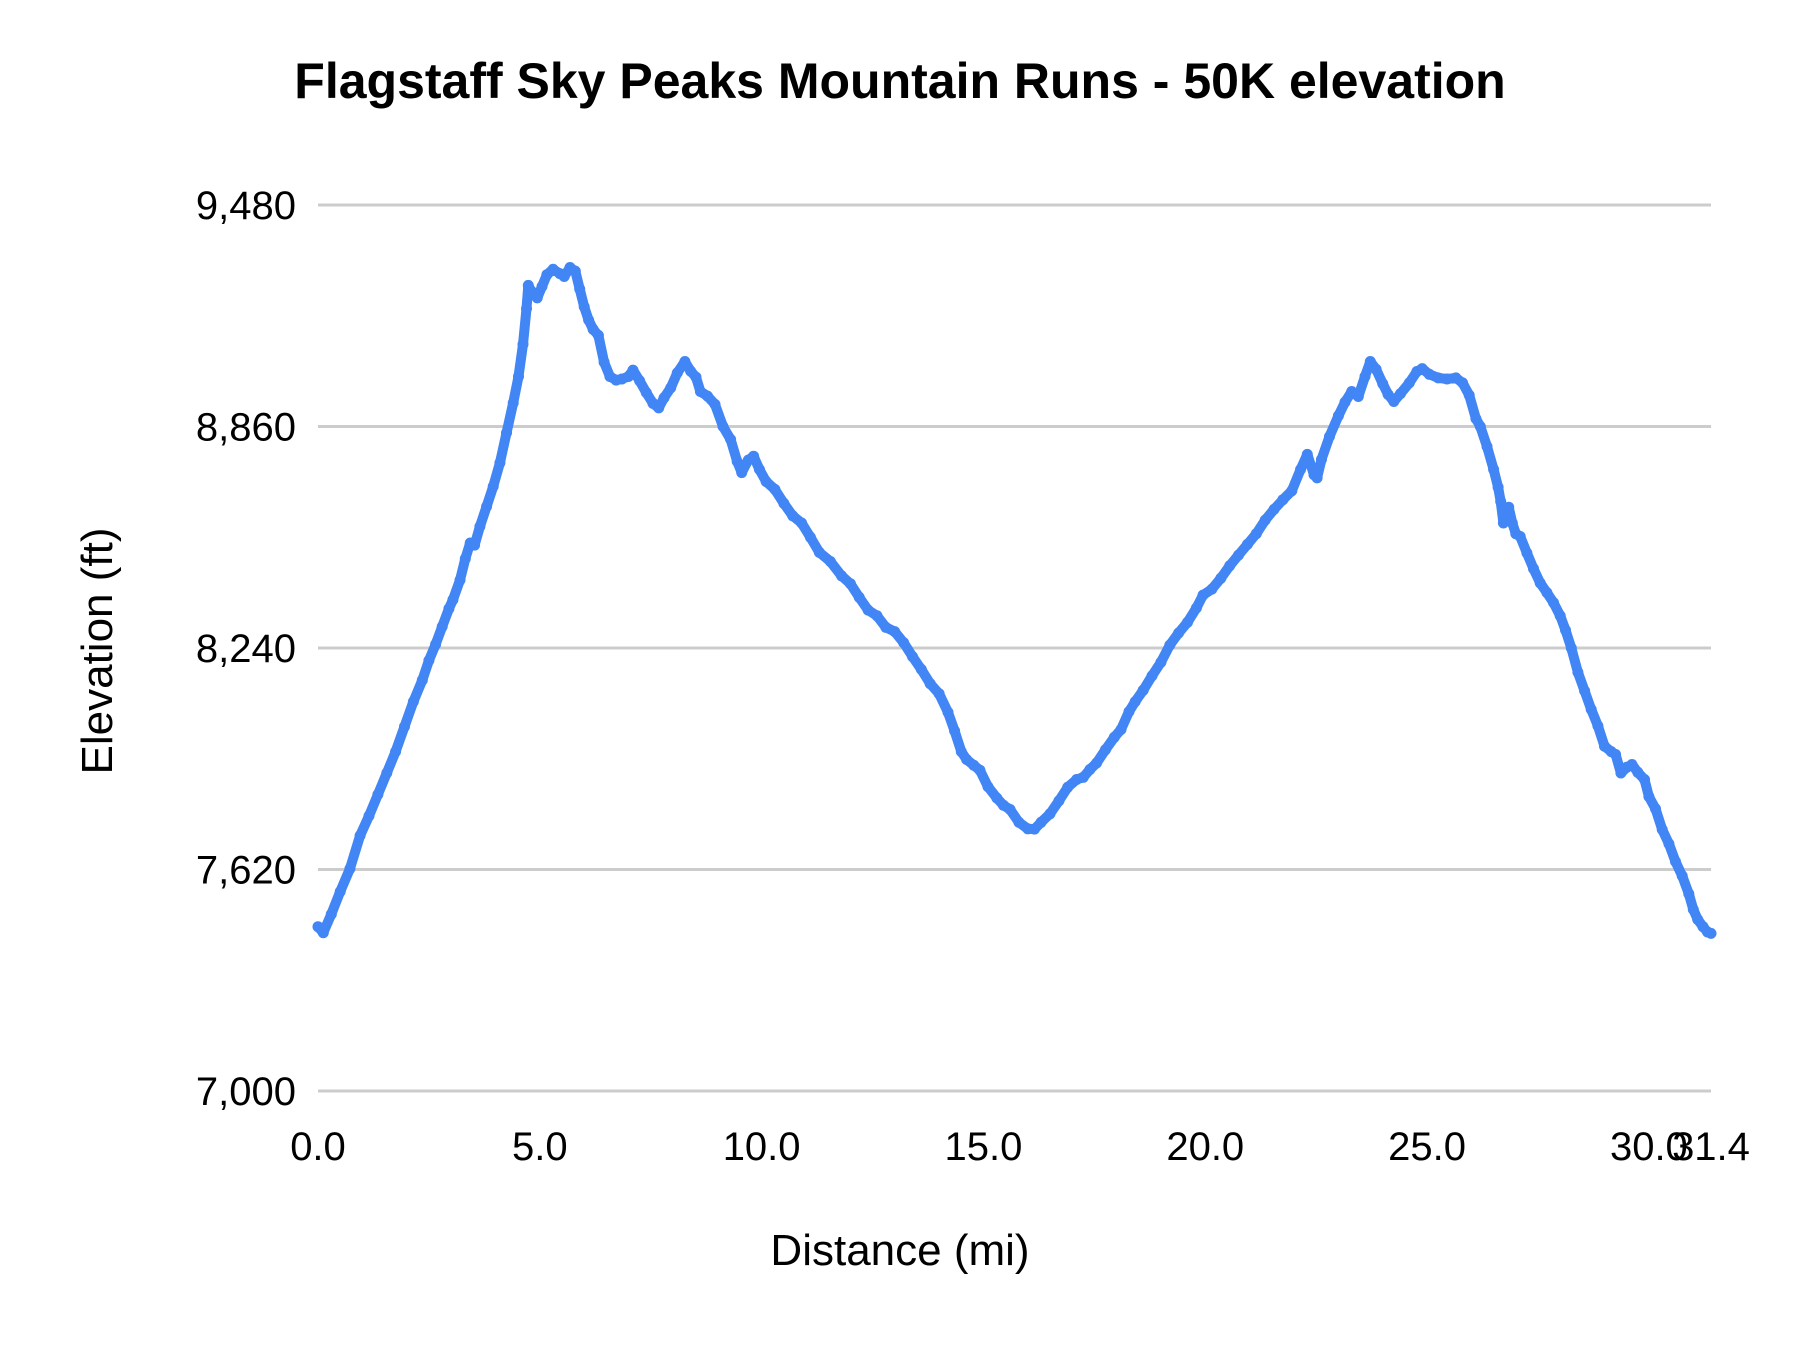  What do you see at coordinates (246, 1092) in the screenshot?
I see `y-tick-label: 7,000` at bounding box center [246, 1092].